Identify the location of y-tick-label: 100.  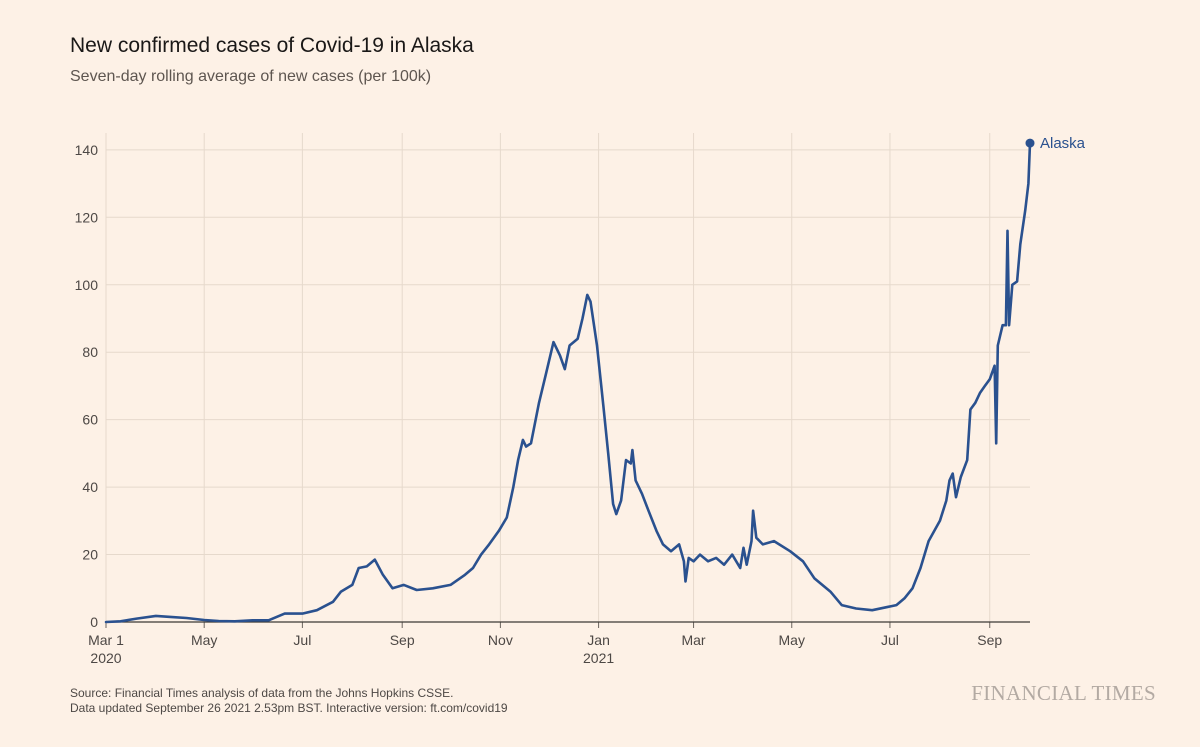
(87, 285).